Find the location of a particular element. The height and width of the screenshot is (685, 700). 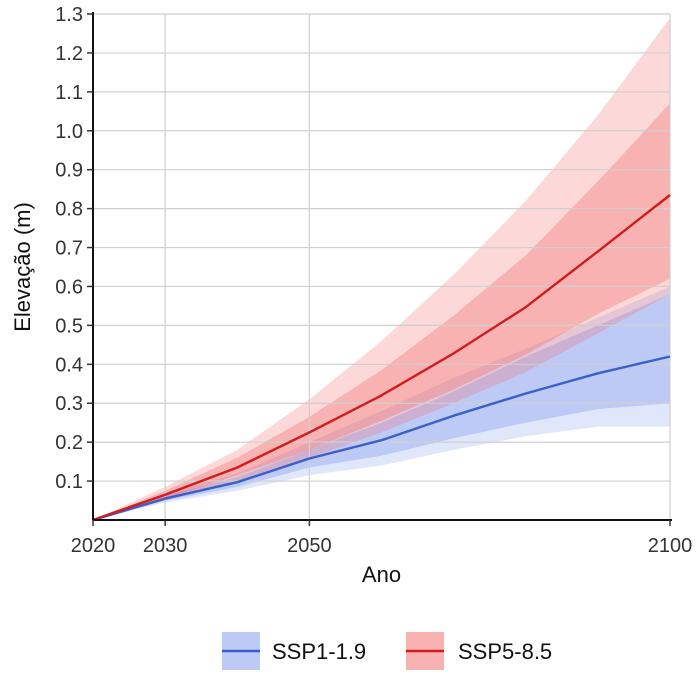

y-tick-label: 0.2 is located at coordinates (69, 443).